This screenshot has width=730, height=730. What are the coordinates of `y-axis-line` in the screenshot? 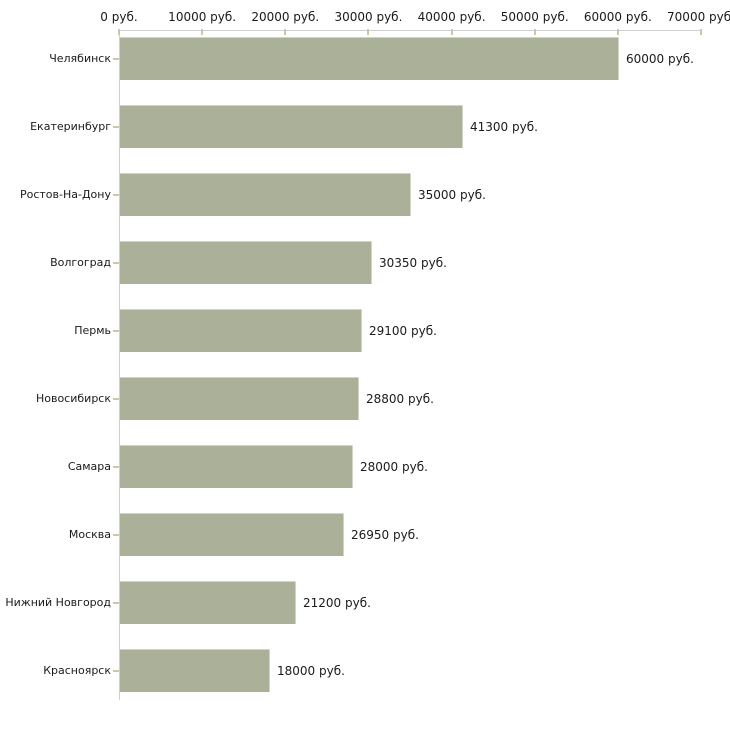 It's located at (119, 365).